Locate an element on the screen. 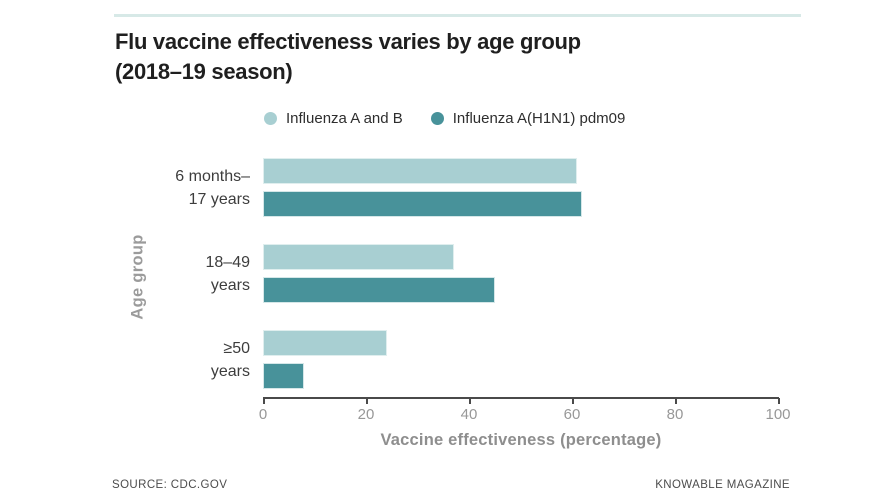 This screenshot has height=503, width=890. x-tick-label: 20 is located at coordinates (366, 414).